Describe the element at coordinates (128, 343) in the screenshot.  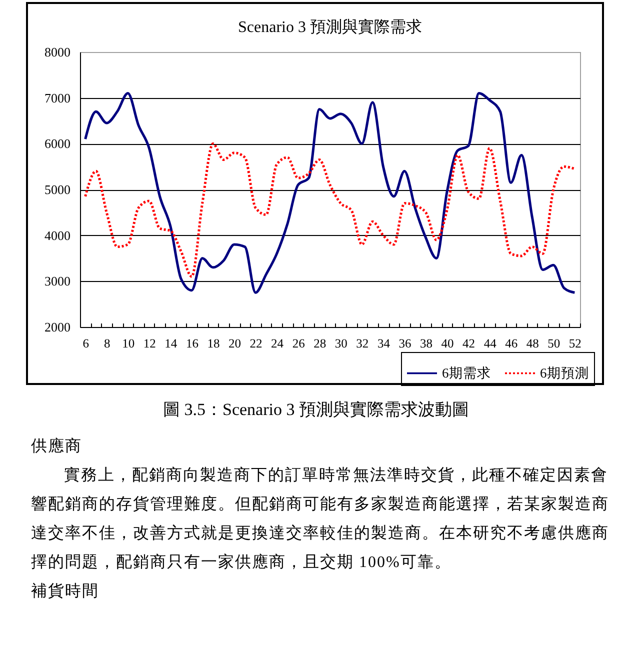
I see `x-tick-label: 10` at that location.